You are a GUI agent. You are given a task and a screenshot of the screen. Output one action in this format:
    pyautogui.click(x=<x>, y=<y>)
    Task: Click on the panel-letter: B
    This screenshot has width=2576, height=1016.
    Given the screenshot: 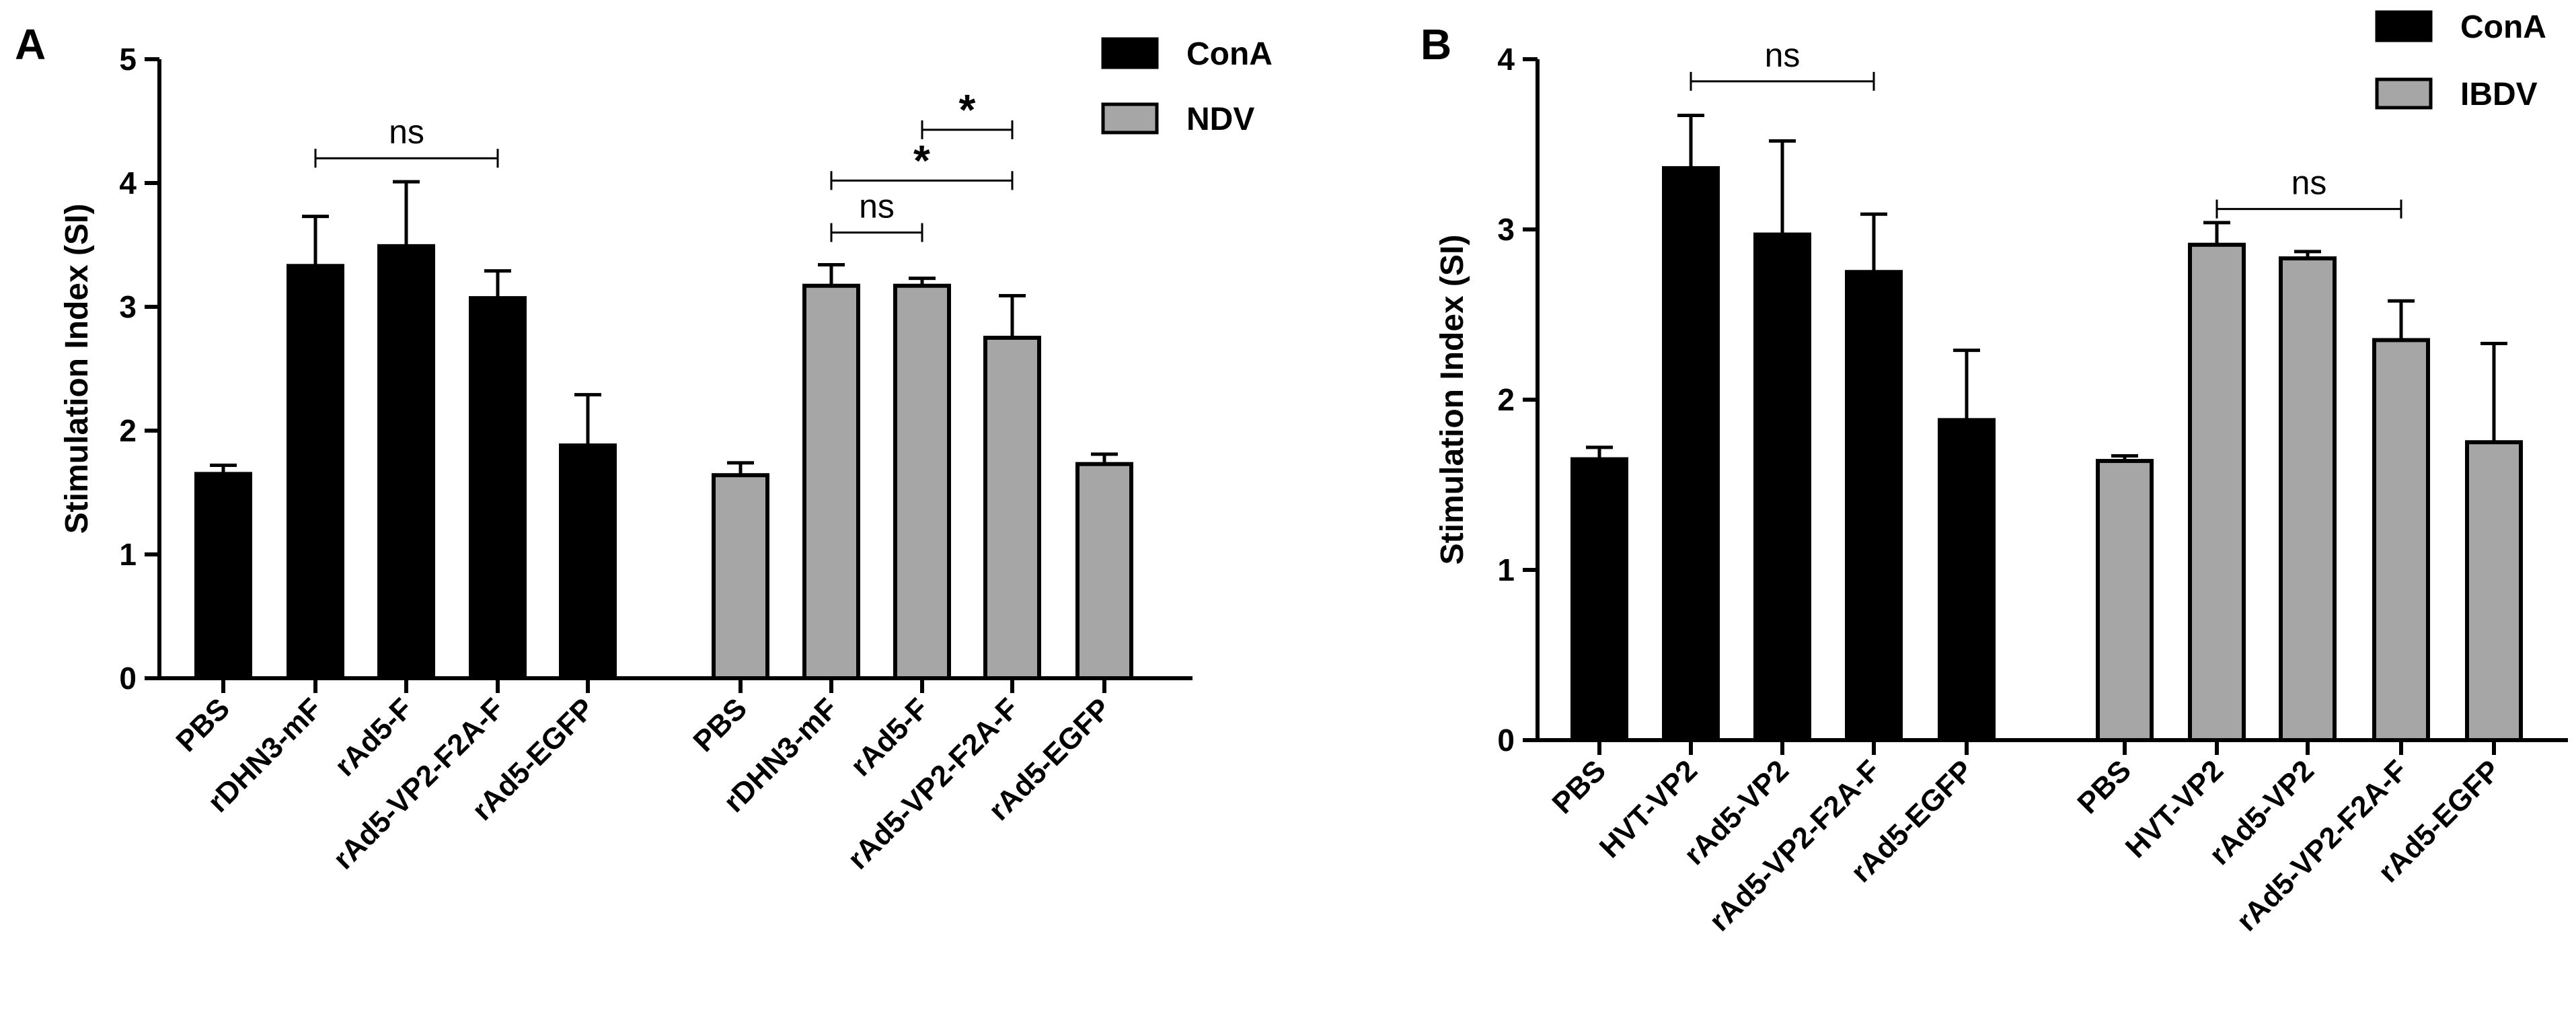 What is the action you would take?
    pyautogui.click(x=1435, y=44)
    